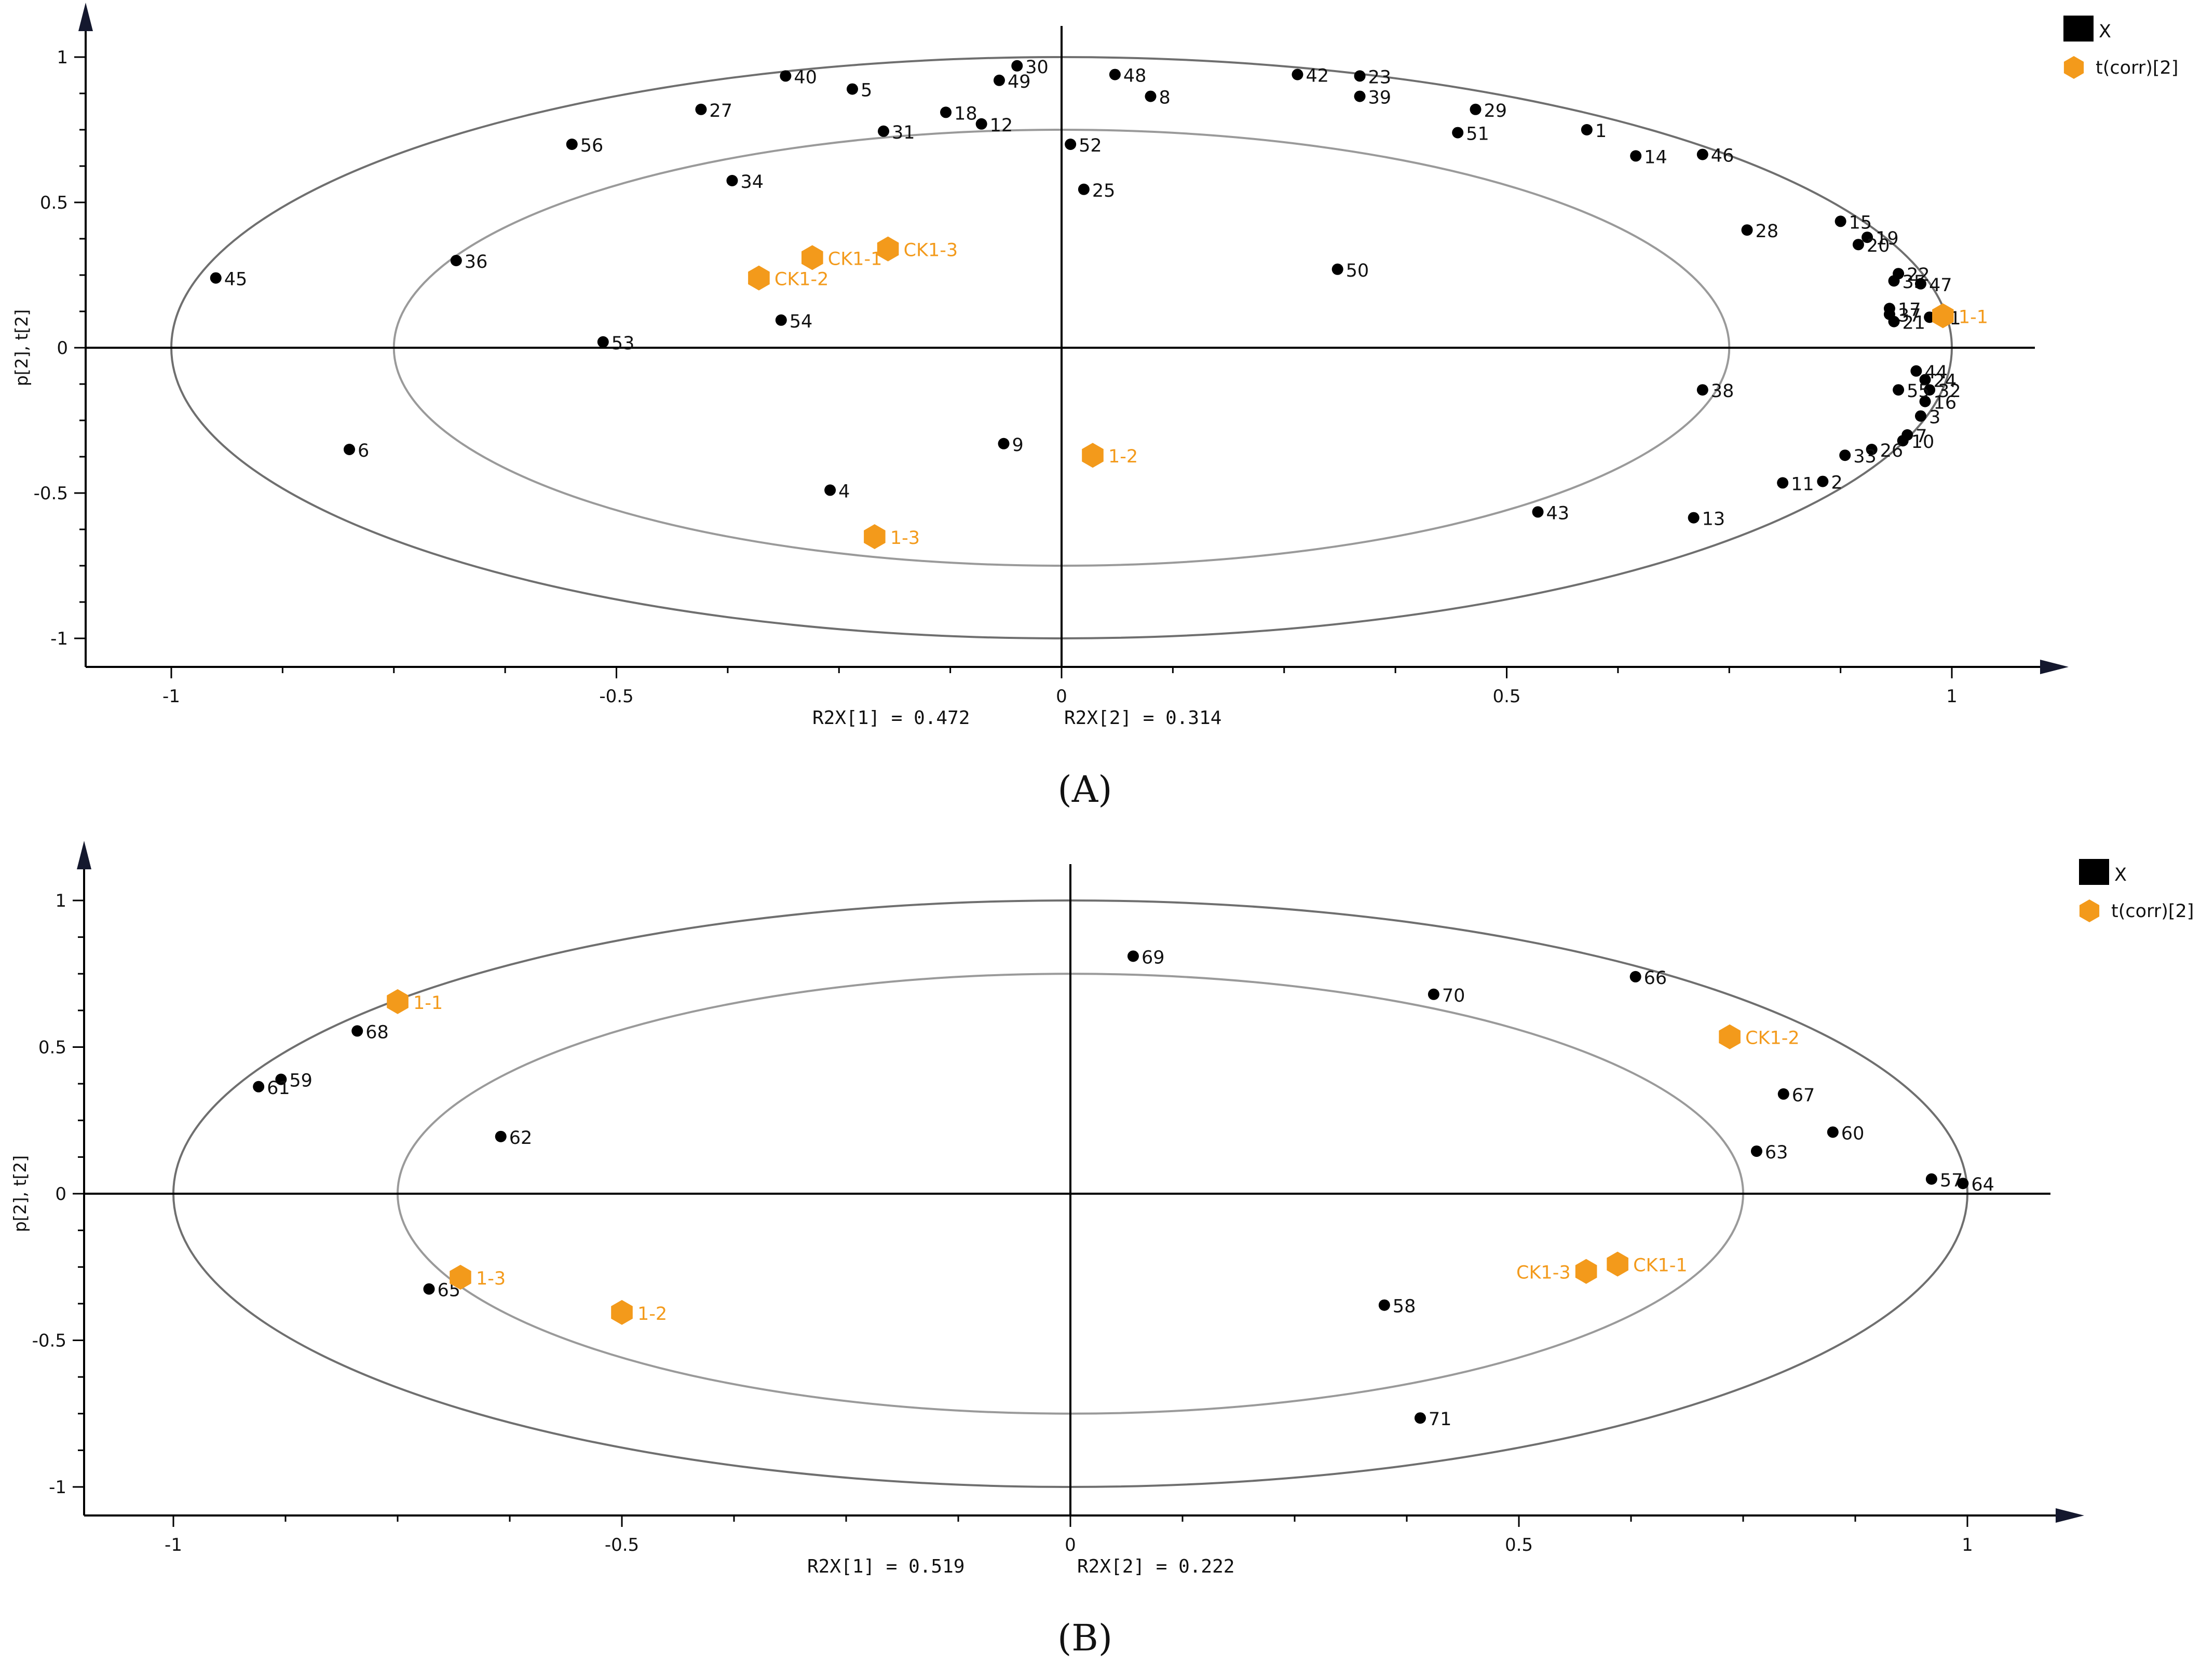 This screenshot has width=2201, height=1680. What do you see at coordinates (1656, 978) in the screenshot?
I see `variable-label: 66` at bounding box center [1656, 978].